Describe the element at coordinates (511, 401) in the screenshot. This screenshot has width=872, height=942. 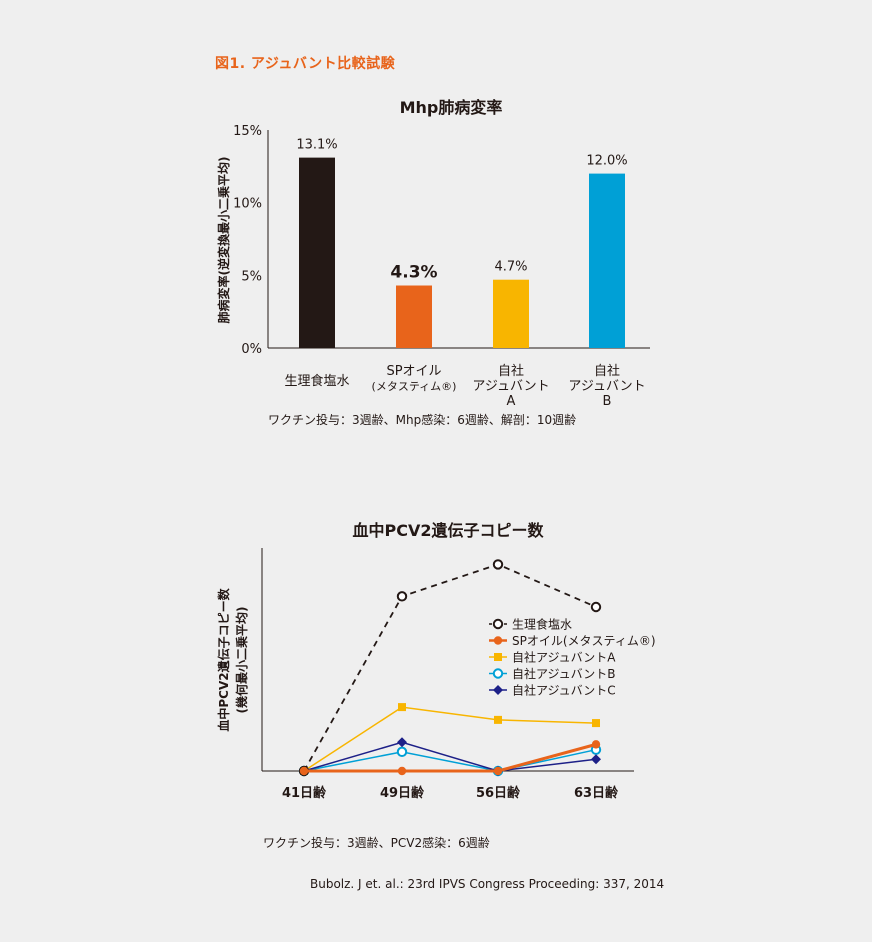
I see `bar-category-label: A` at that location.